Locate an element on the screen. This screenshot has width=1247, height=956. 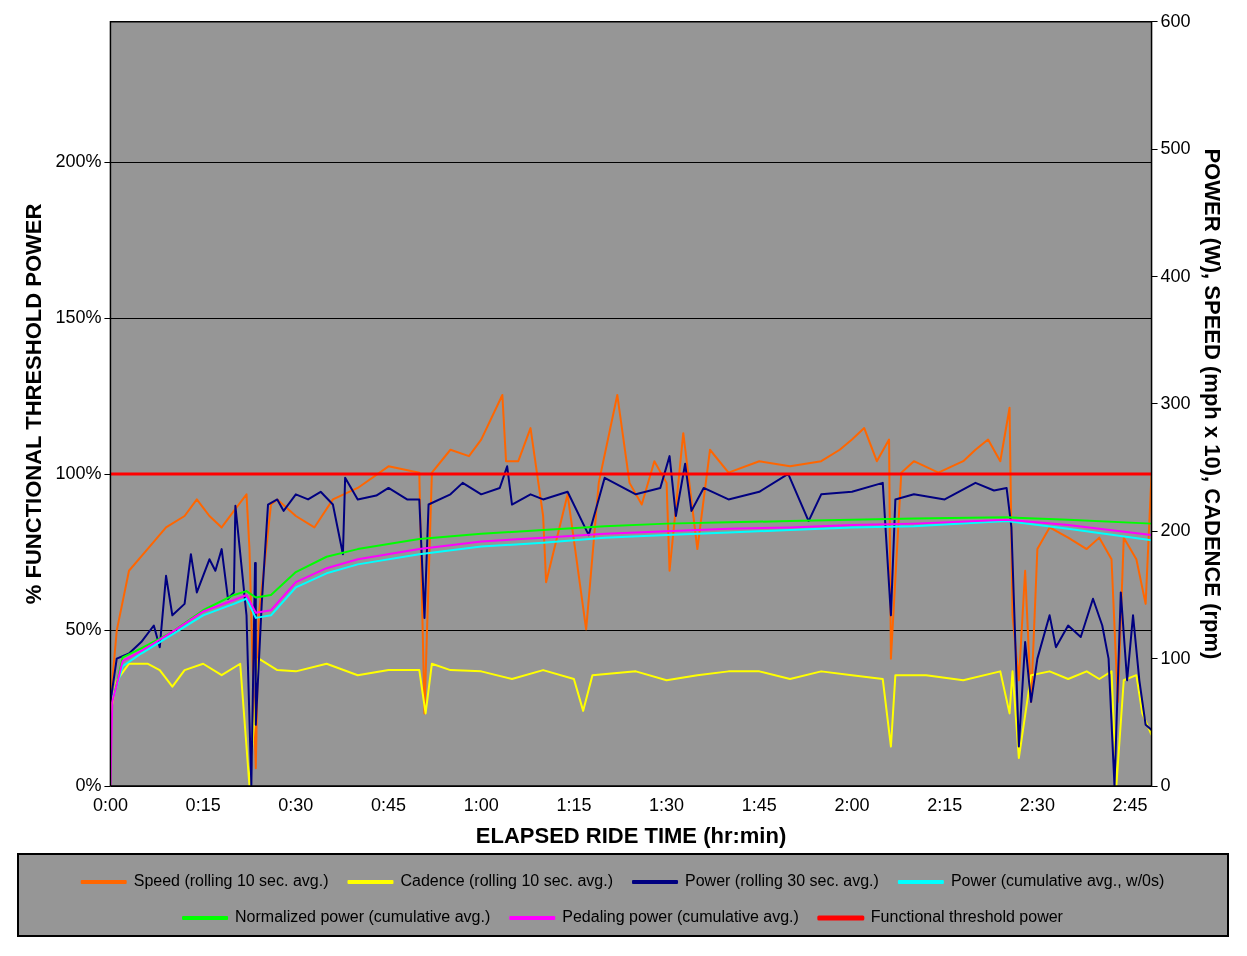
x-tick-label: 0:15 is located at coordinates (203, 804).